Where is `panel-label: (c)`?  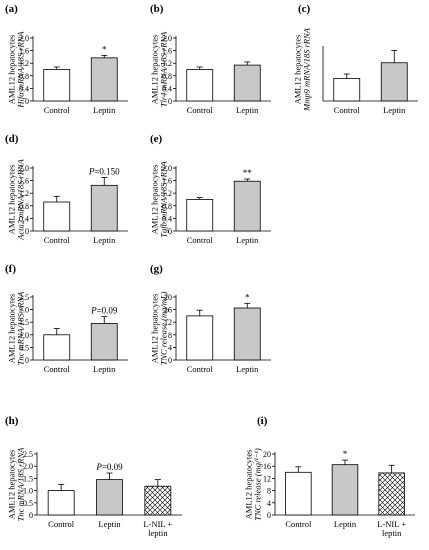
panel-label: (c) is located at coordinates (304, 9).